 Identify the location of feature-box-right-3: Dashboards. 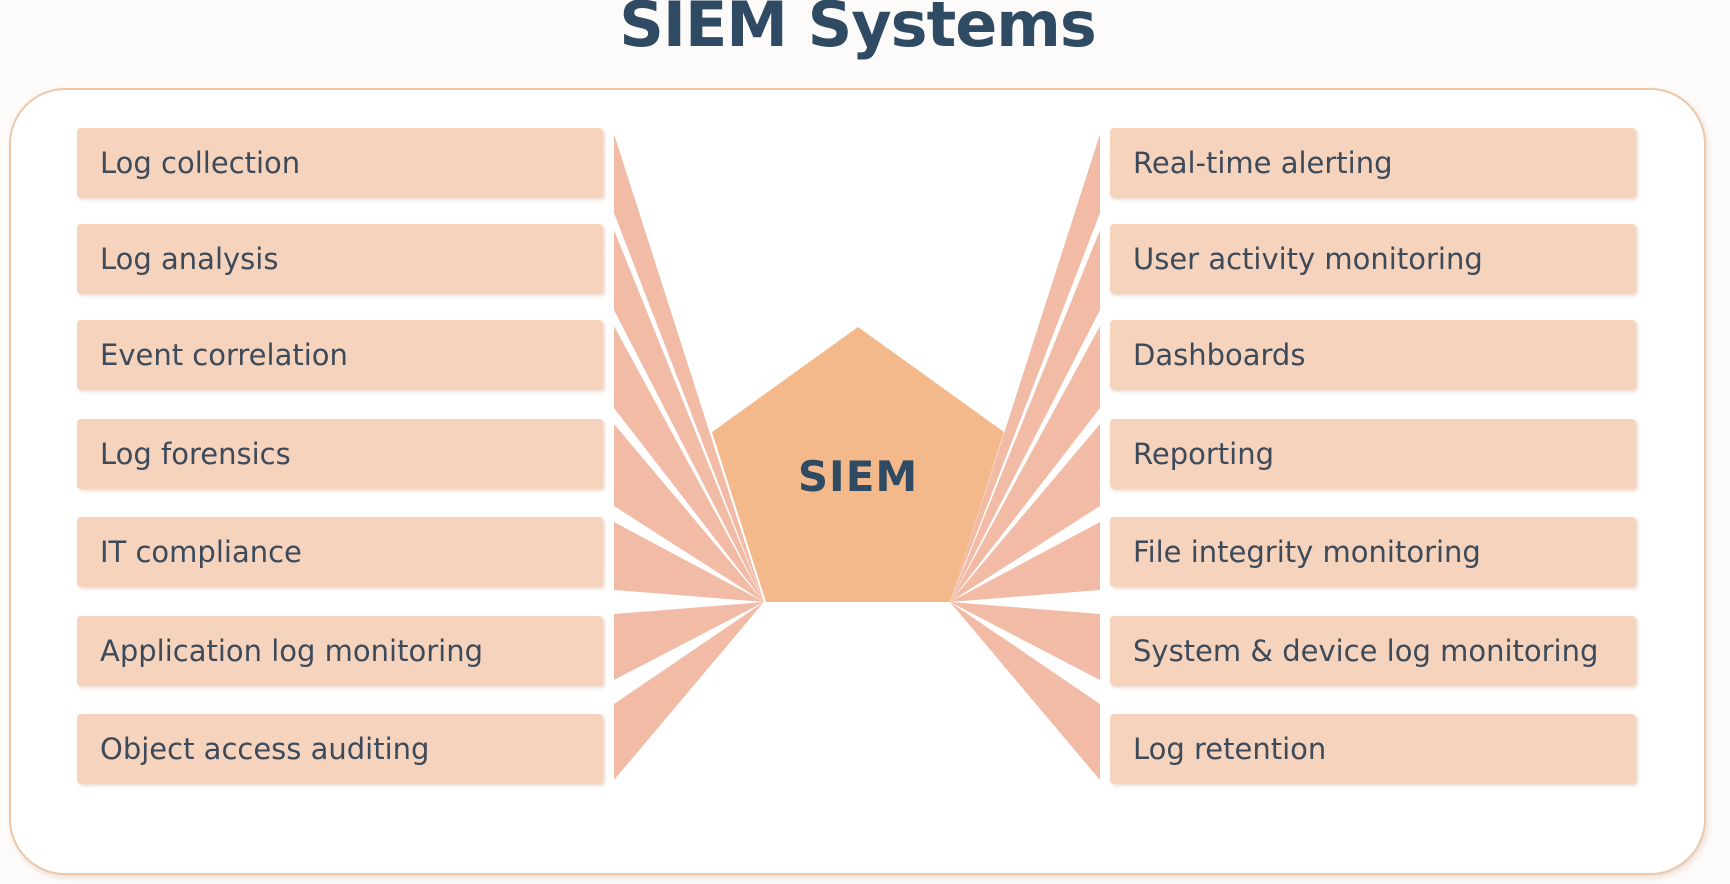
(1373, 355).